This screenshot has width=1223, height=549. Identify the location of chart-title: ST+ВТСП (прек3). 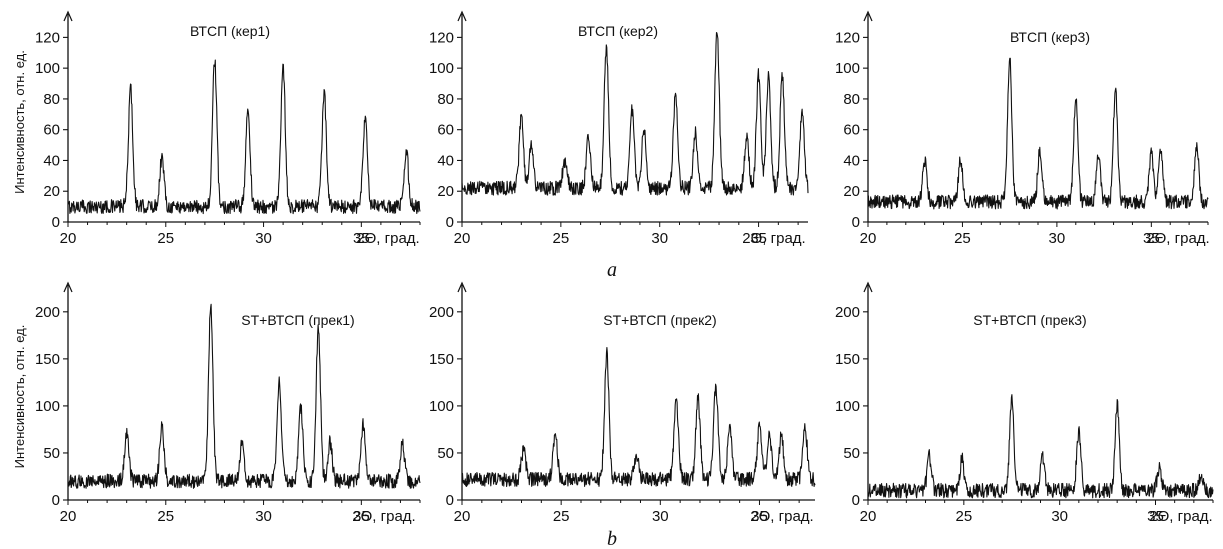
(1029, 320).